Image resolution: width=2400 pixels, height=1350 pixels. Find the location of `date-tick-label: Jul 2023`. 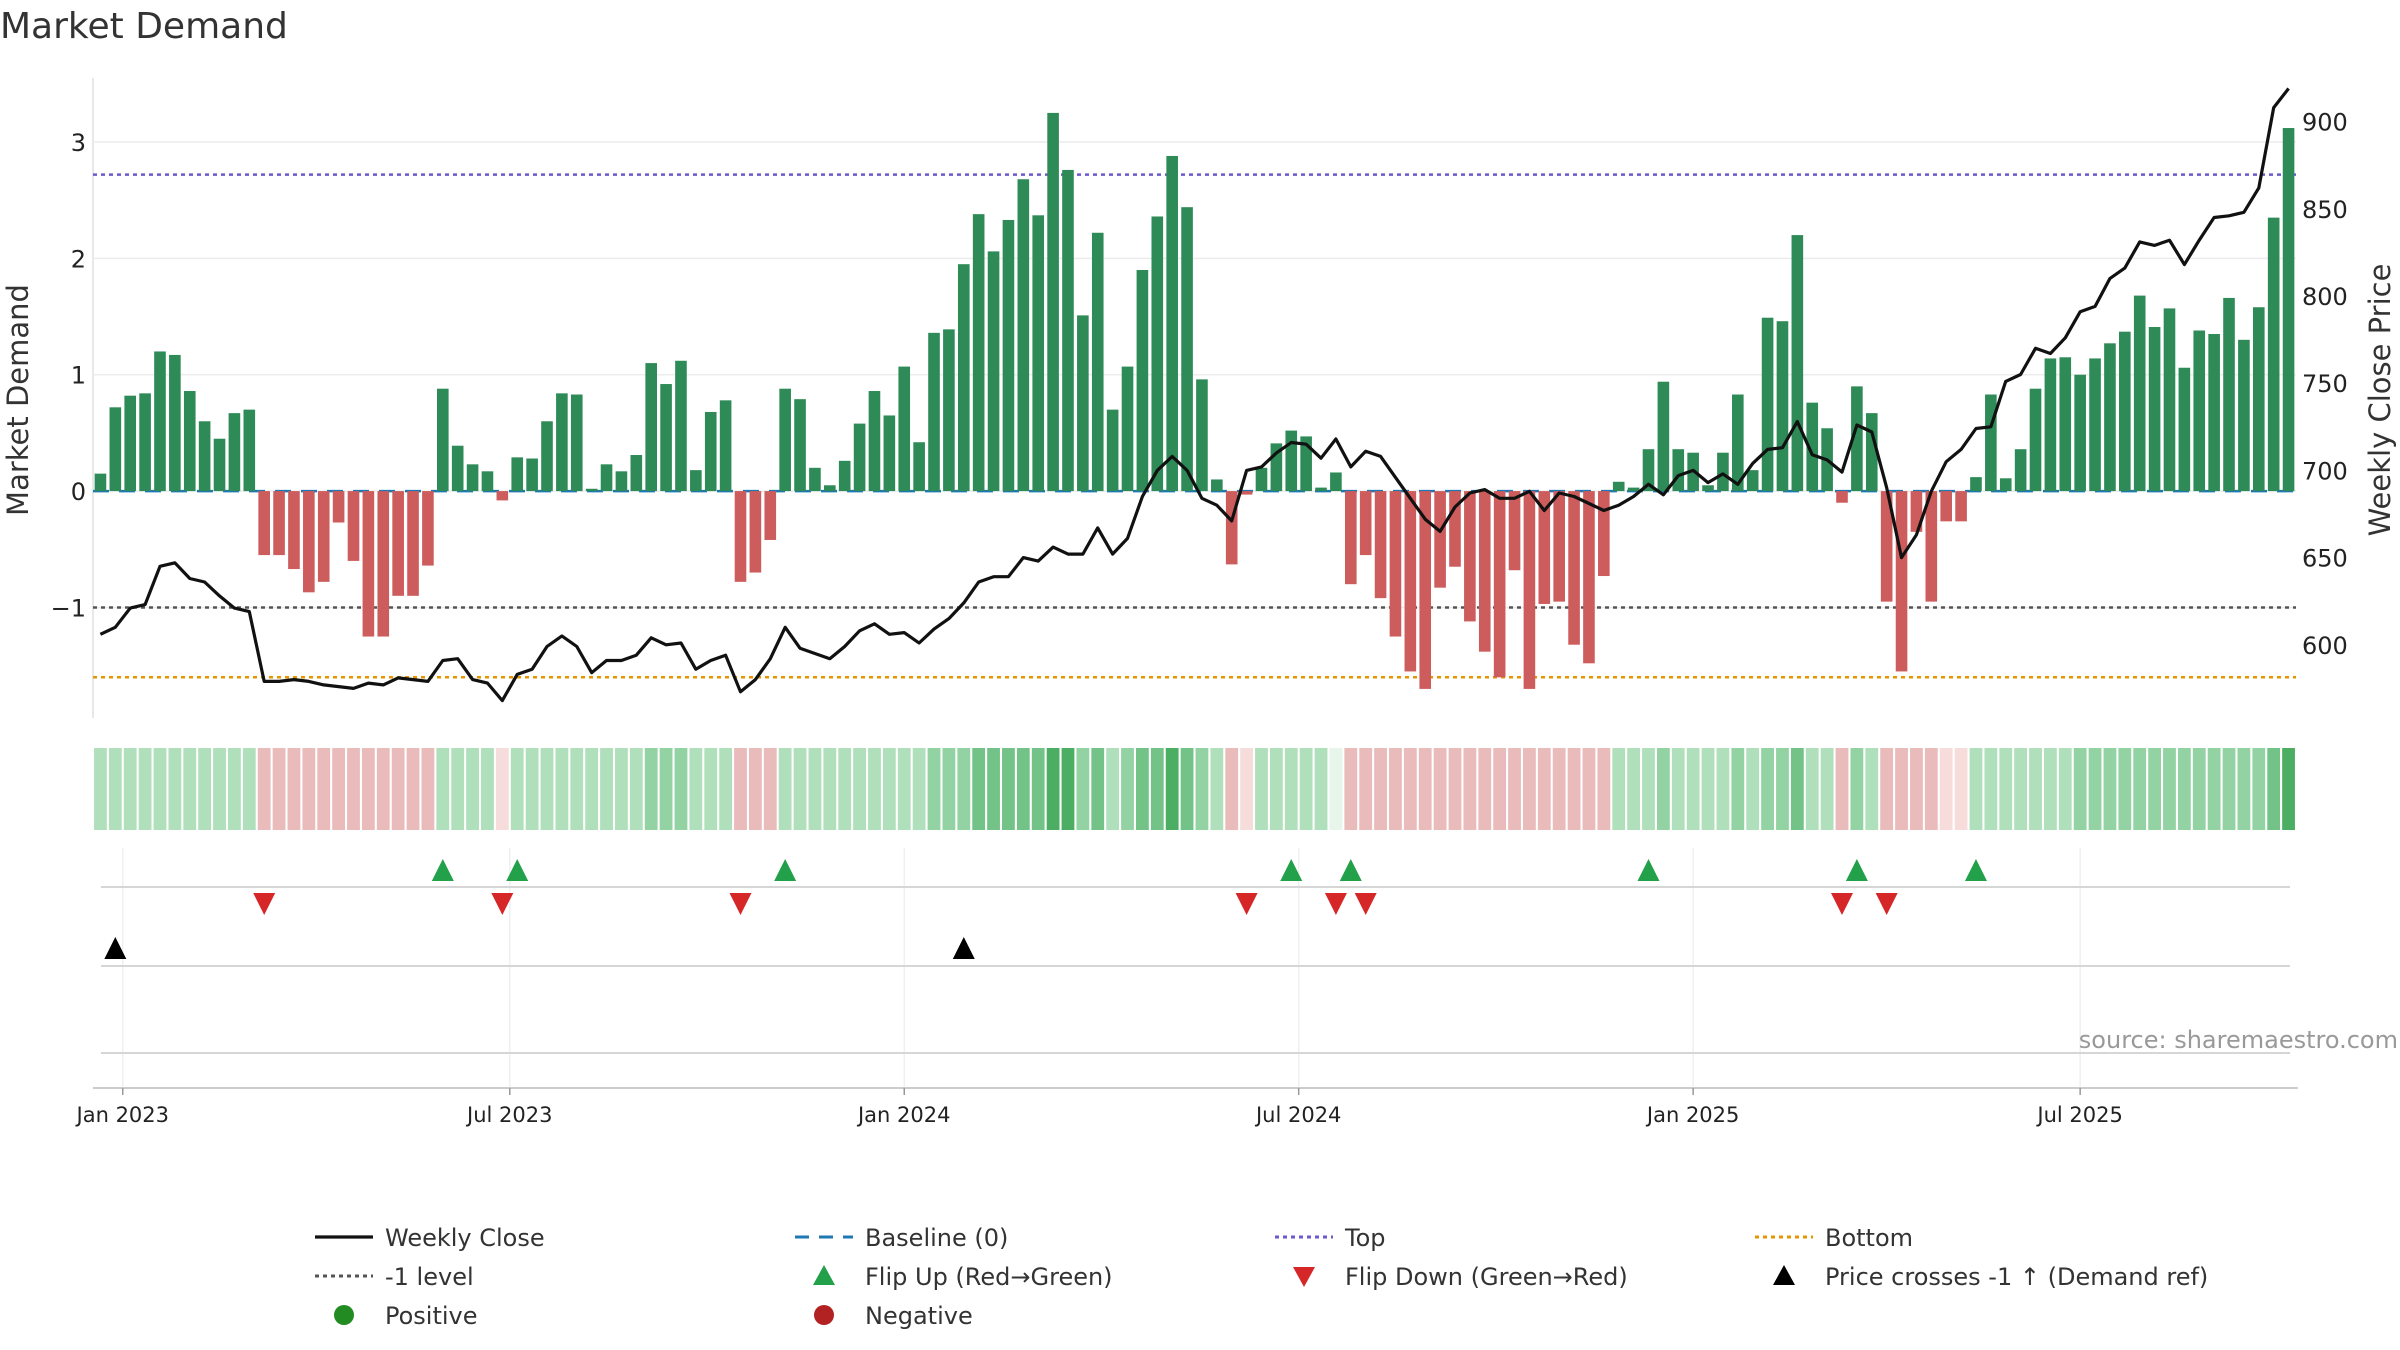

date-tick-label: Jul 2023 is located at coordinates (508, 1115).